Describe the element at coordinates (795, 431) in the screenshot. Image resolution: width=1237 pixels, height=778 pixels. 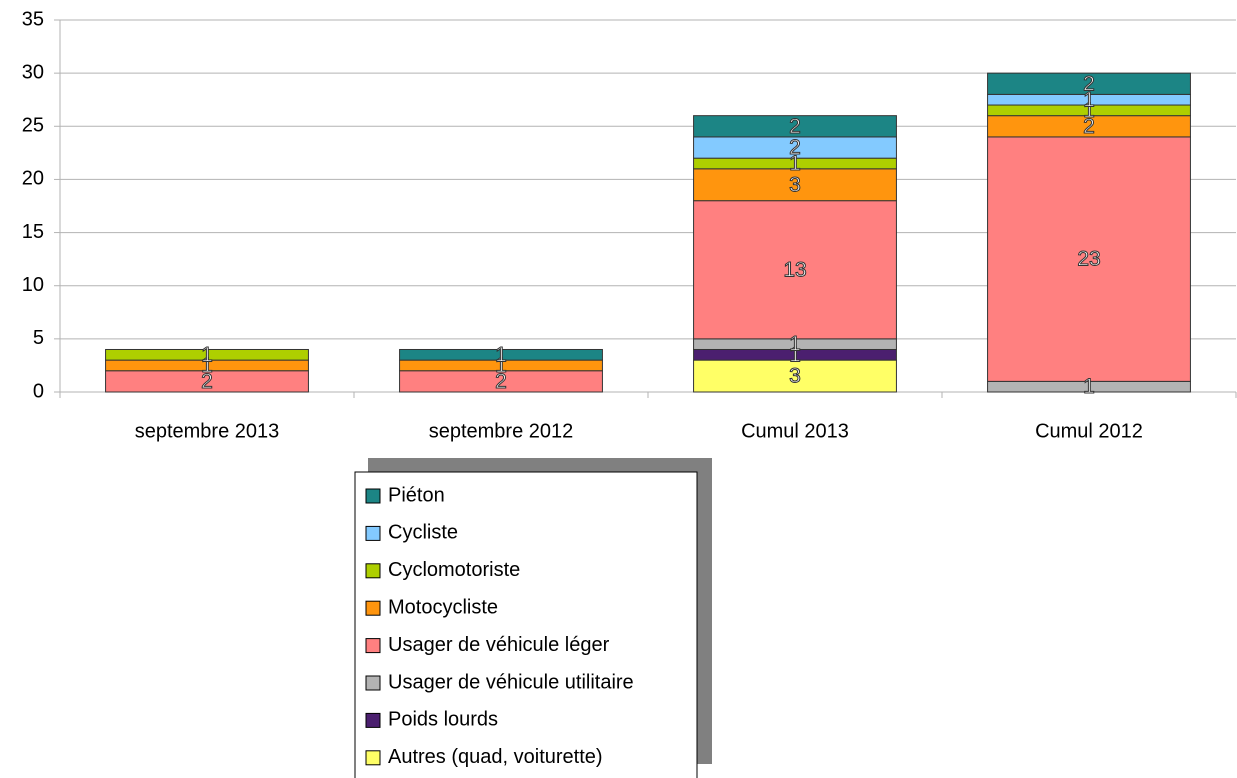
I see `x-tick-label: Cumul 2013` at that location.